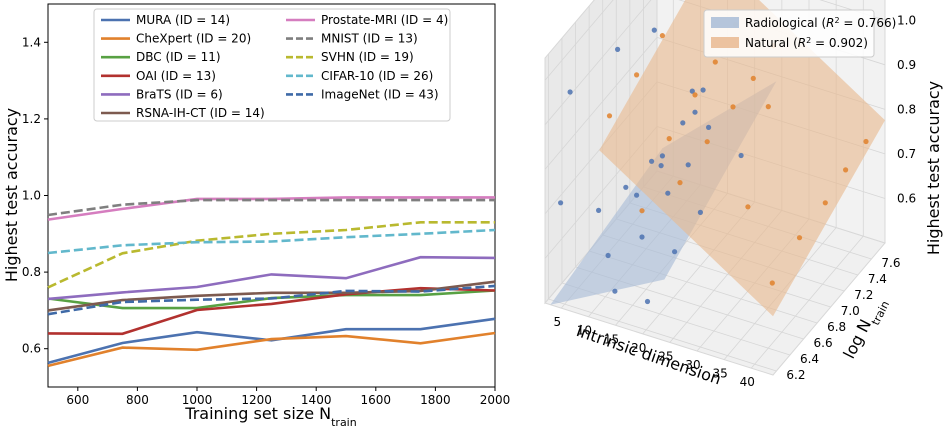  I want to click on svg-text: BraTS (ID = 6), so click(179, 94).